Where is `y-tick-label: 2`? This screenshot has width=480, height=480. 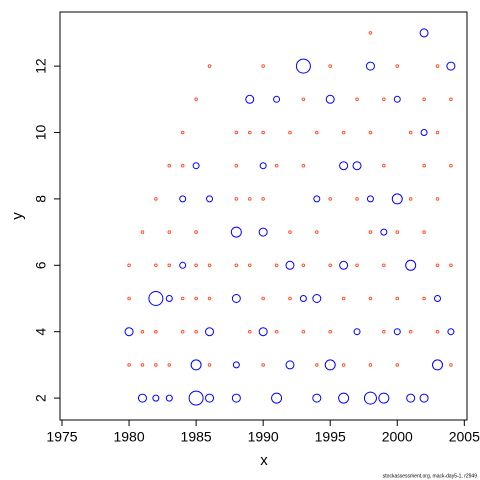
y-tick-label: 2 is located at coordinates (41, 398).